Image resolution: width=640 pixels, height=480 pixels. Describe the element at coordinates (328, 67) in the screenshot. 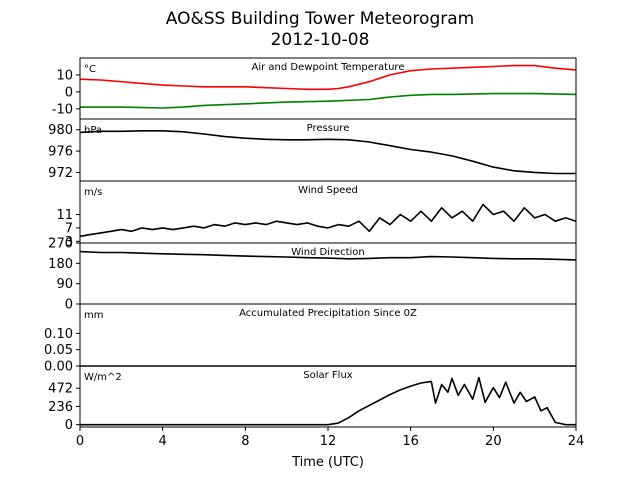

I see `panel-title-temp: Air and Dewpoint Temperature` at that location.